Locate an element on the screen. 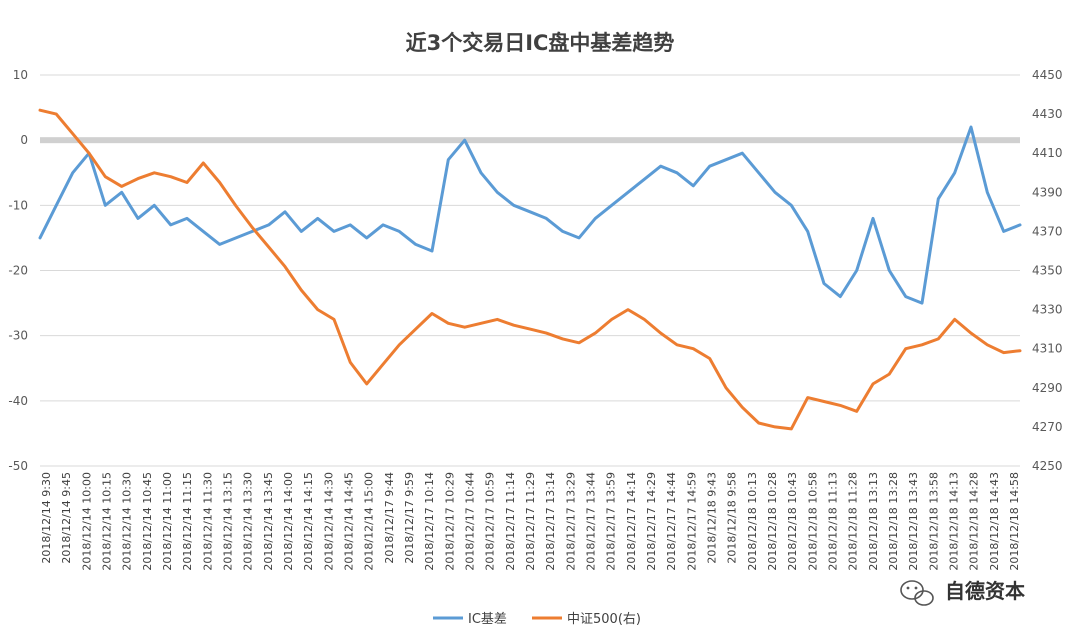 The image size is (1080, 638). x-tick-label: 2018/12/18 14:28 is located at coordinates (974, 521).